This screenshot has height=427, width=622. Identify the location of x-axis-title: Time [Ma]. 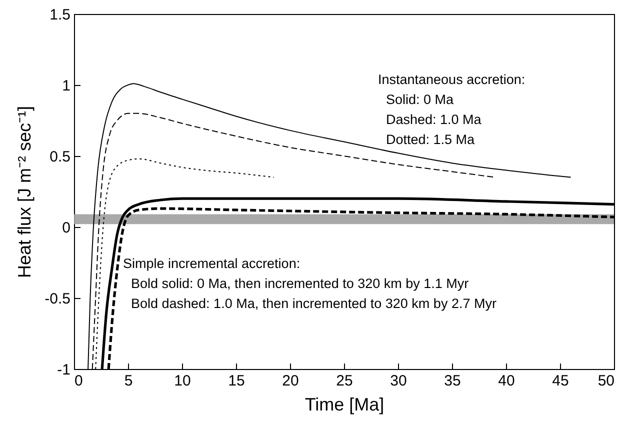
(344, 404).